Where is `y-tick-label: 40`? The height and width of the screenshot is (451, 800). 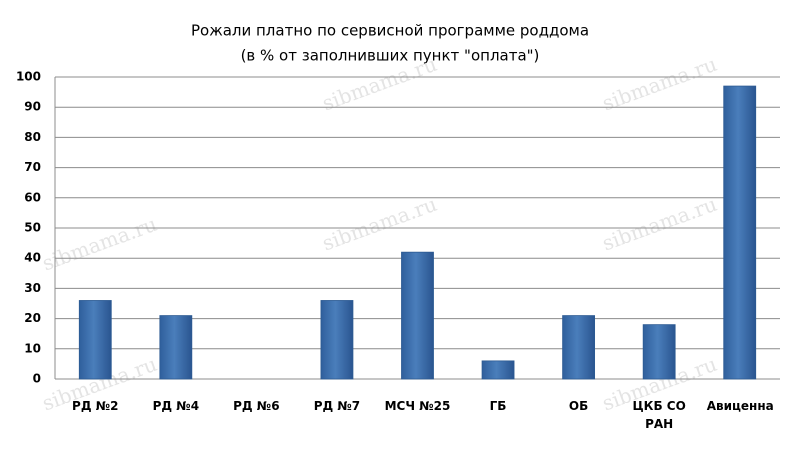 y-tick-label: 40 is located at coordinates (32, 258).